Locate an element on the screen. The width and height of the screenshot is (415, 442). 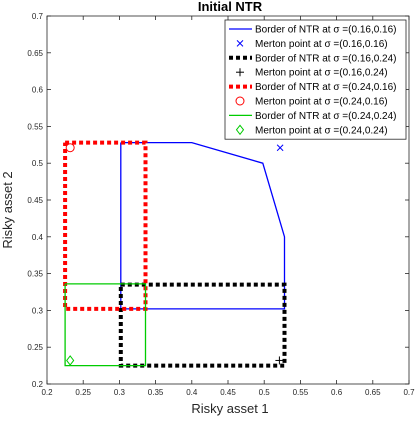
y-tick-label: 0.7 is located at coordinates (38, 16).